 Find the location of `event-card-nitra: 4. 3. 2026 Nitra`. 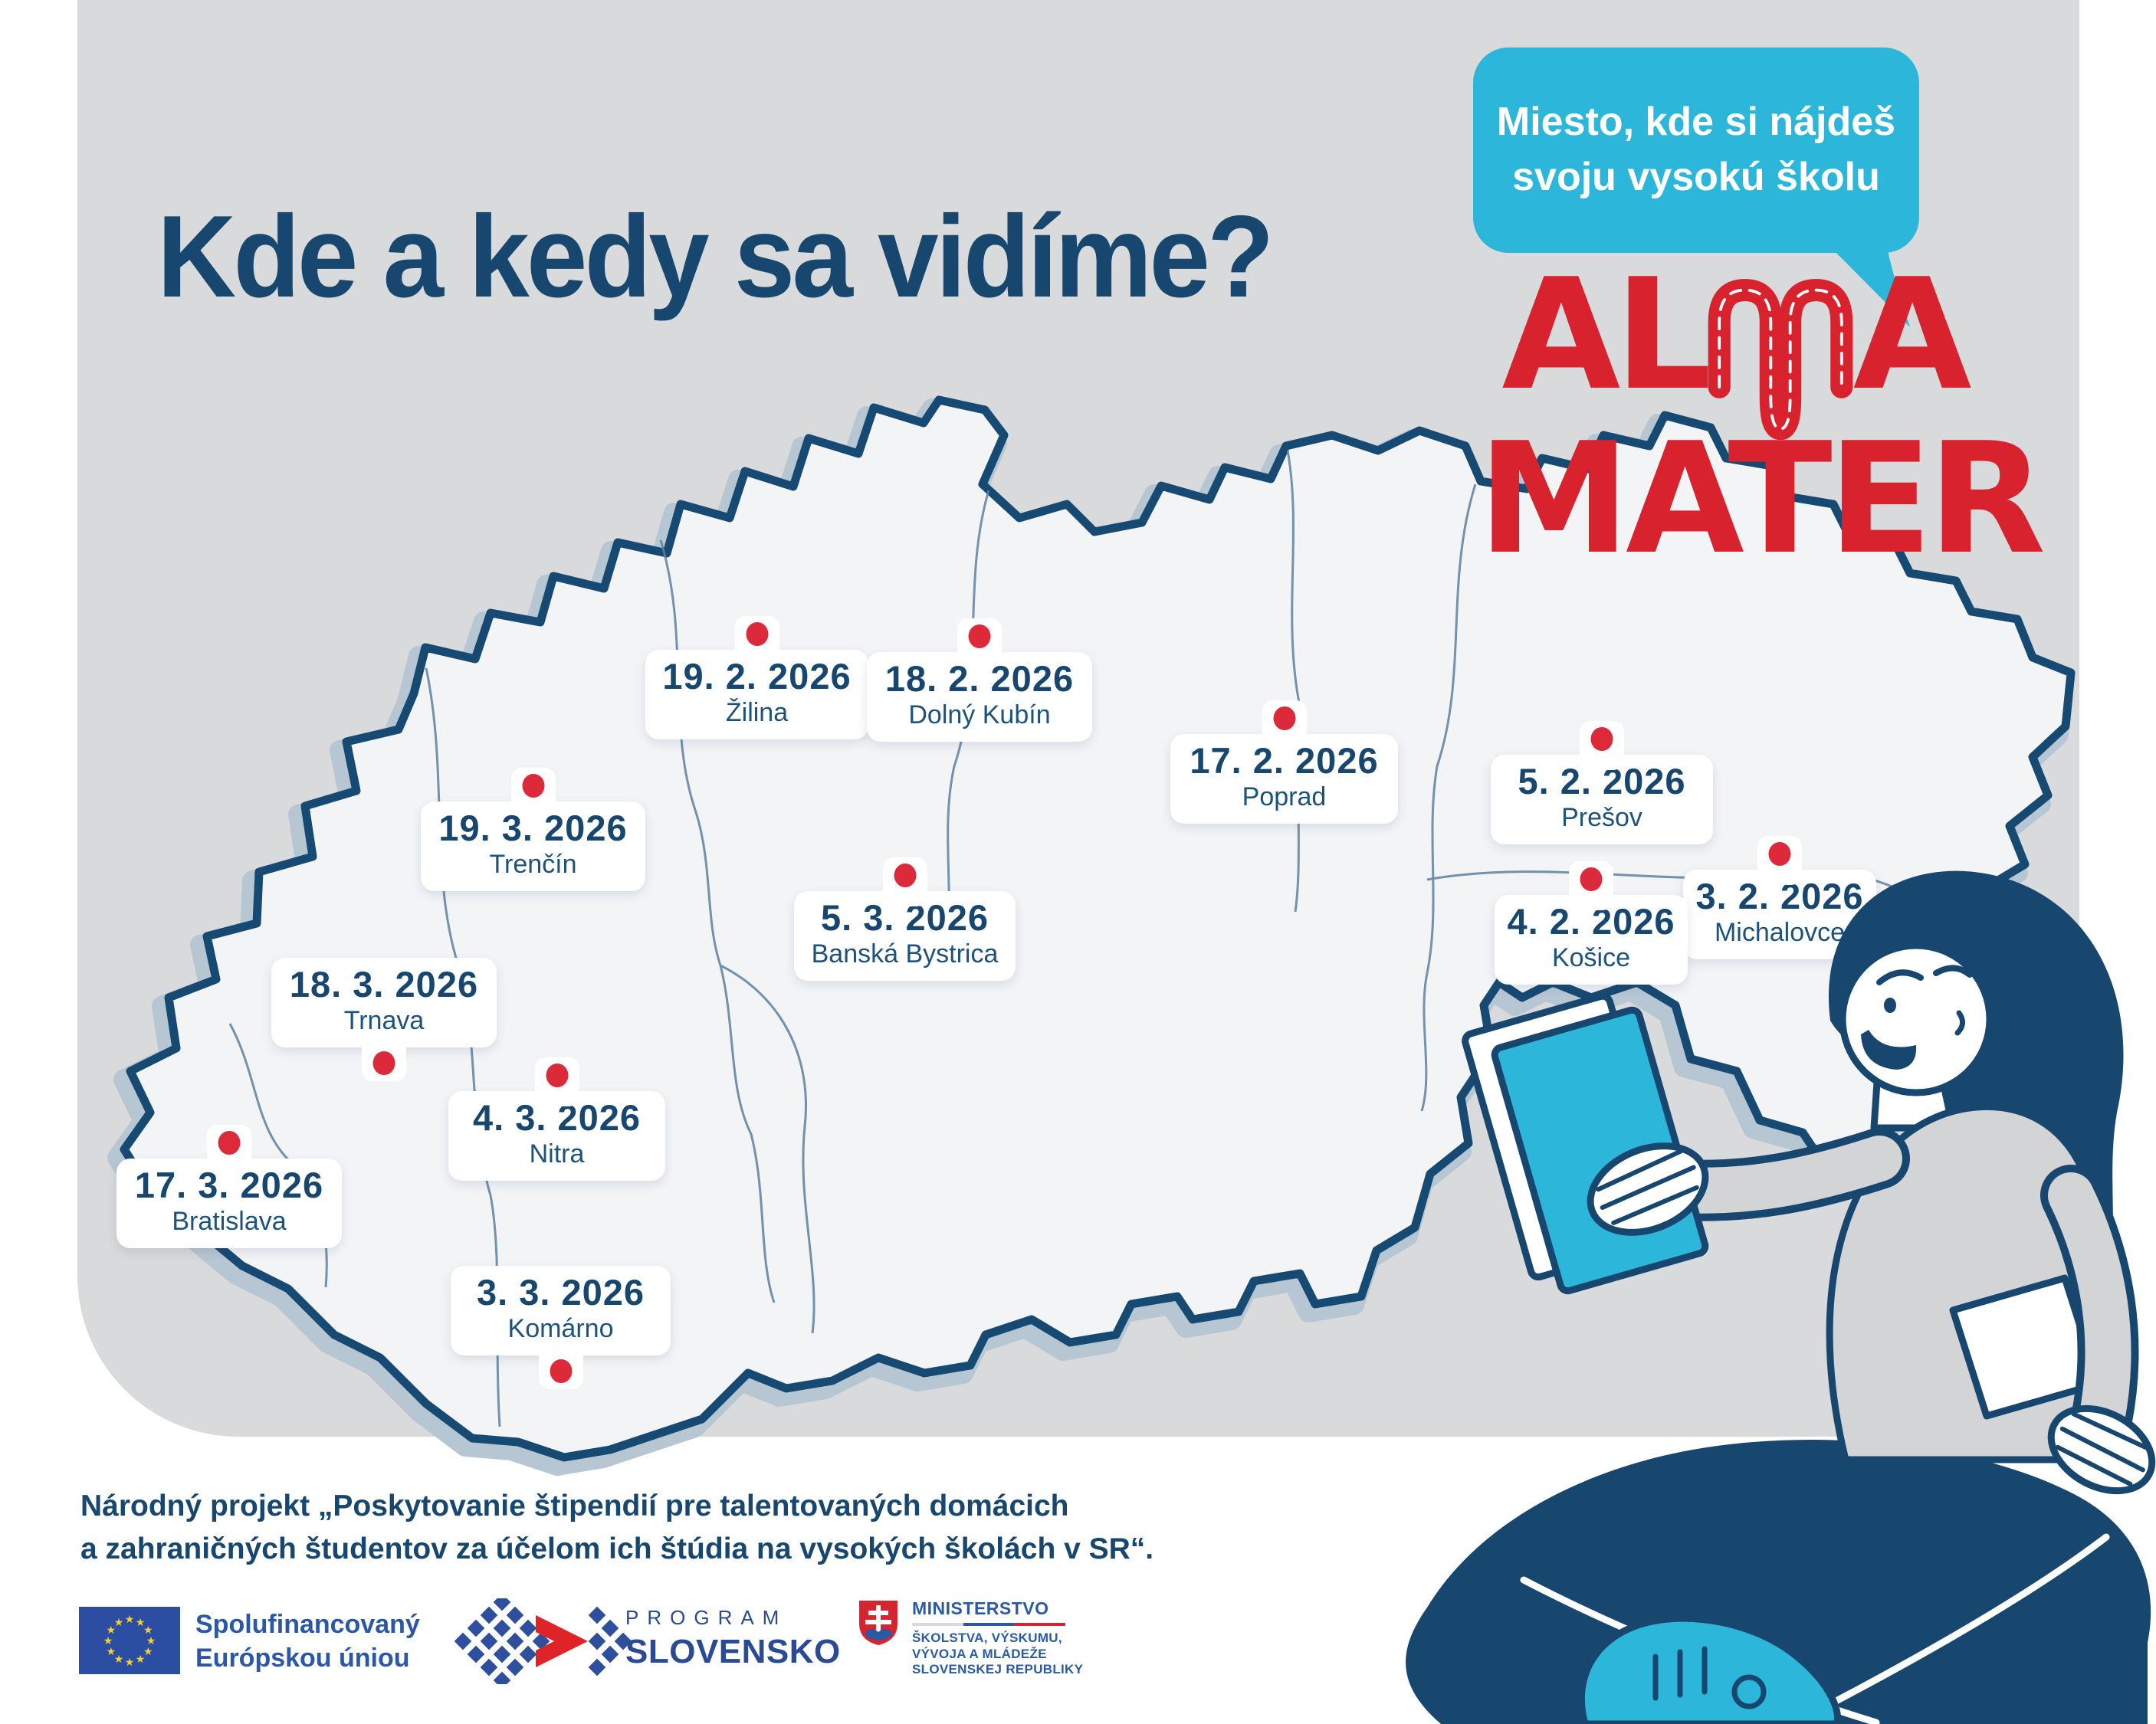

event-card-nitra: 4. 3. 2026 Nitra is located at coordinates (556, 1119).